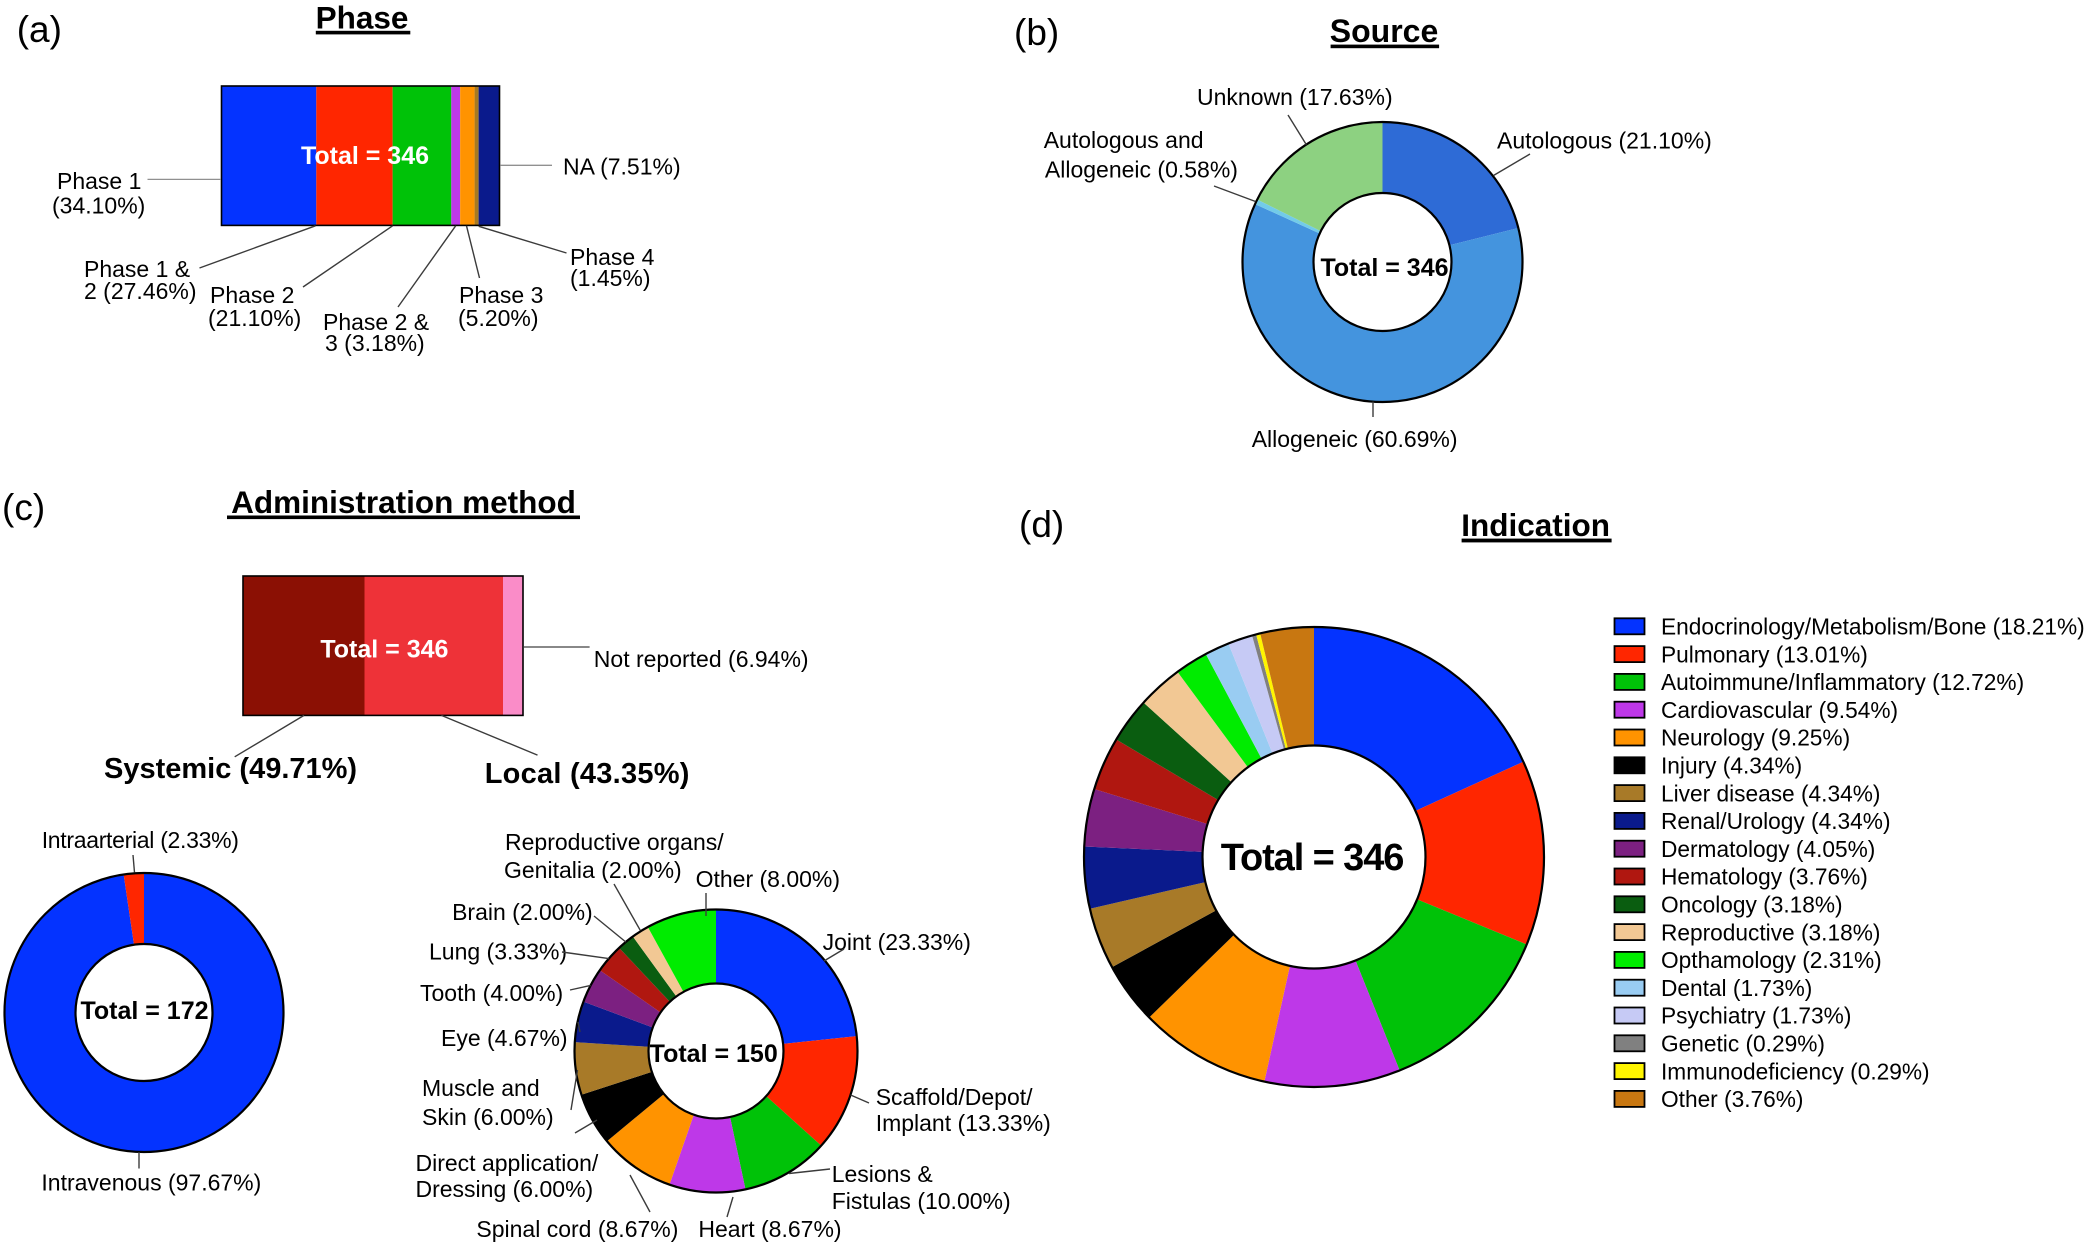 The width and height of the screenshot is (2088, 1242). What do you see at coordinates (140, 291) in the screenshot?
I see `svg-text: 2 (27.46%)` at bounding box center [140, 291].